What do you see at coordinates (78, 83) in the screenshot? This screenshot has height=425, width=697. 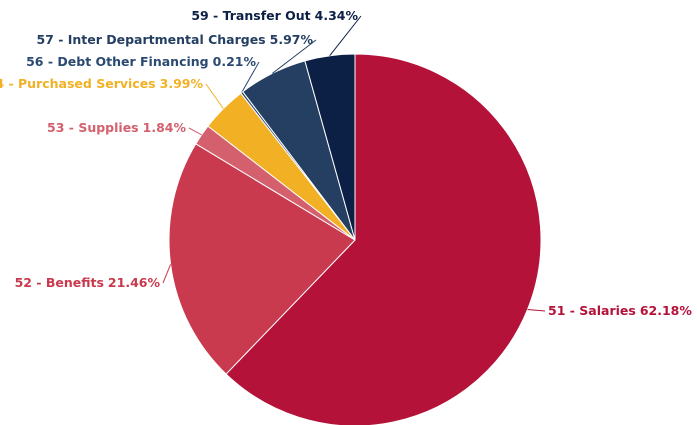 I see `category-label: 54 - Purchased Services` at bounding box center [78, 83].